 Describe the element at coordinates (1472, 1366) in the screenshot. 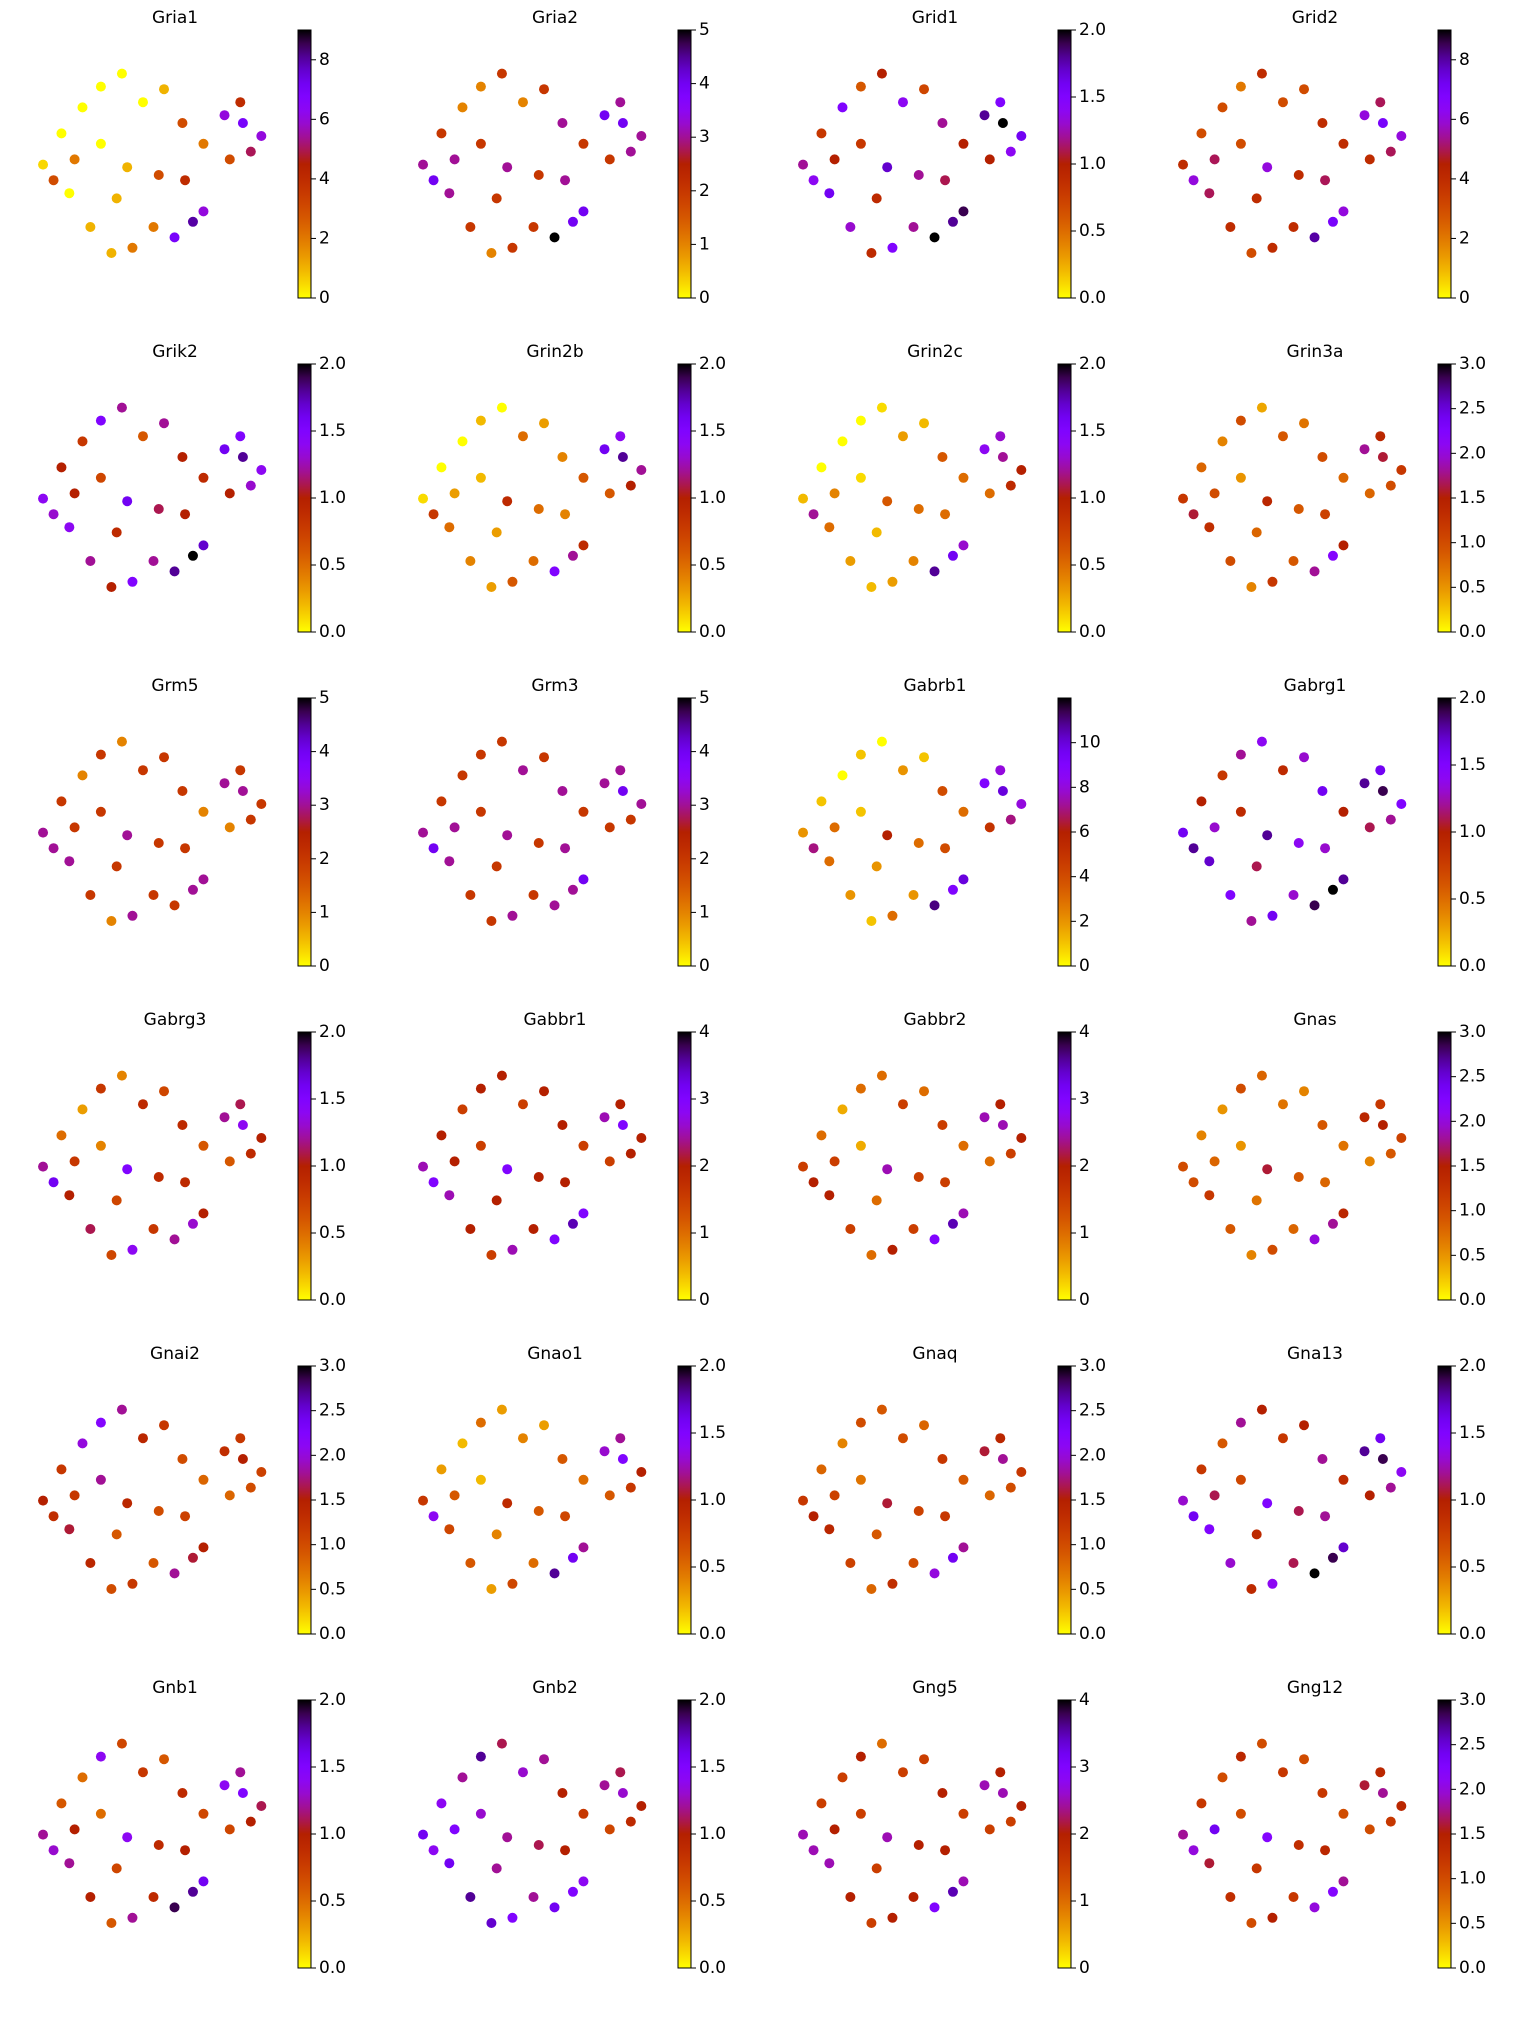

I see `colorbar-tick-label: 2.0` at that location.